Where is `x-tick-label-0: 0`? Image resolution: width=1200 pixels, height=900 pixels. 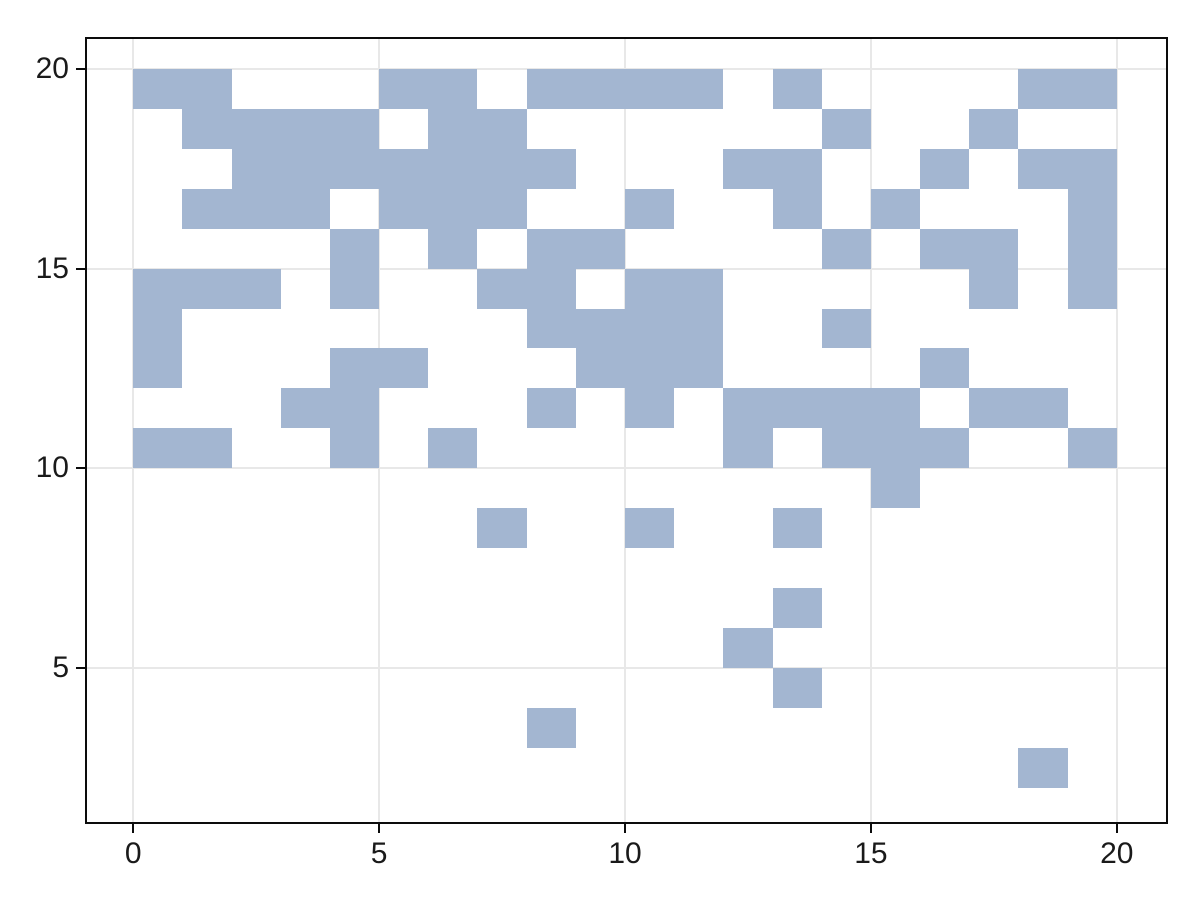
x-tick-label-0: 0 is located at coordinates (133, 853).